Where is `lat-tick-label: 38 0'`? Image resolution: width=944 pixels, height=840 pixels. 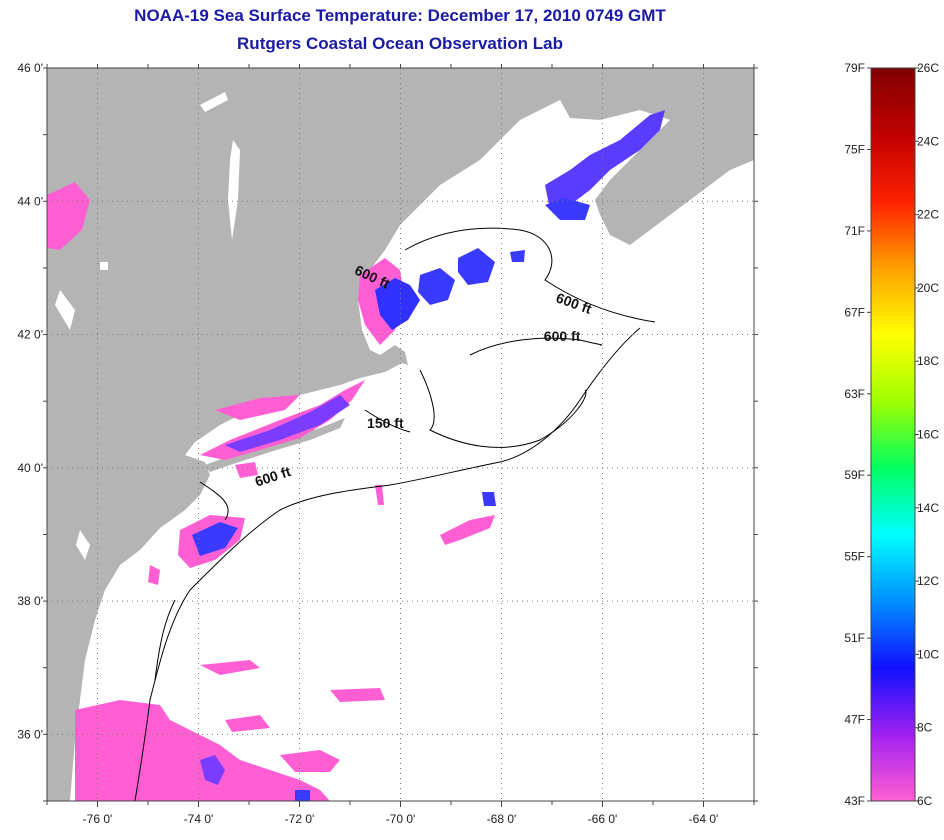 lat-tick-label: 38 0' is located at coordinates (30, 601).